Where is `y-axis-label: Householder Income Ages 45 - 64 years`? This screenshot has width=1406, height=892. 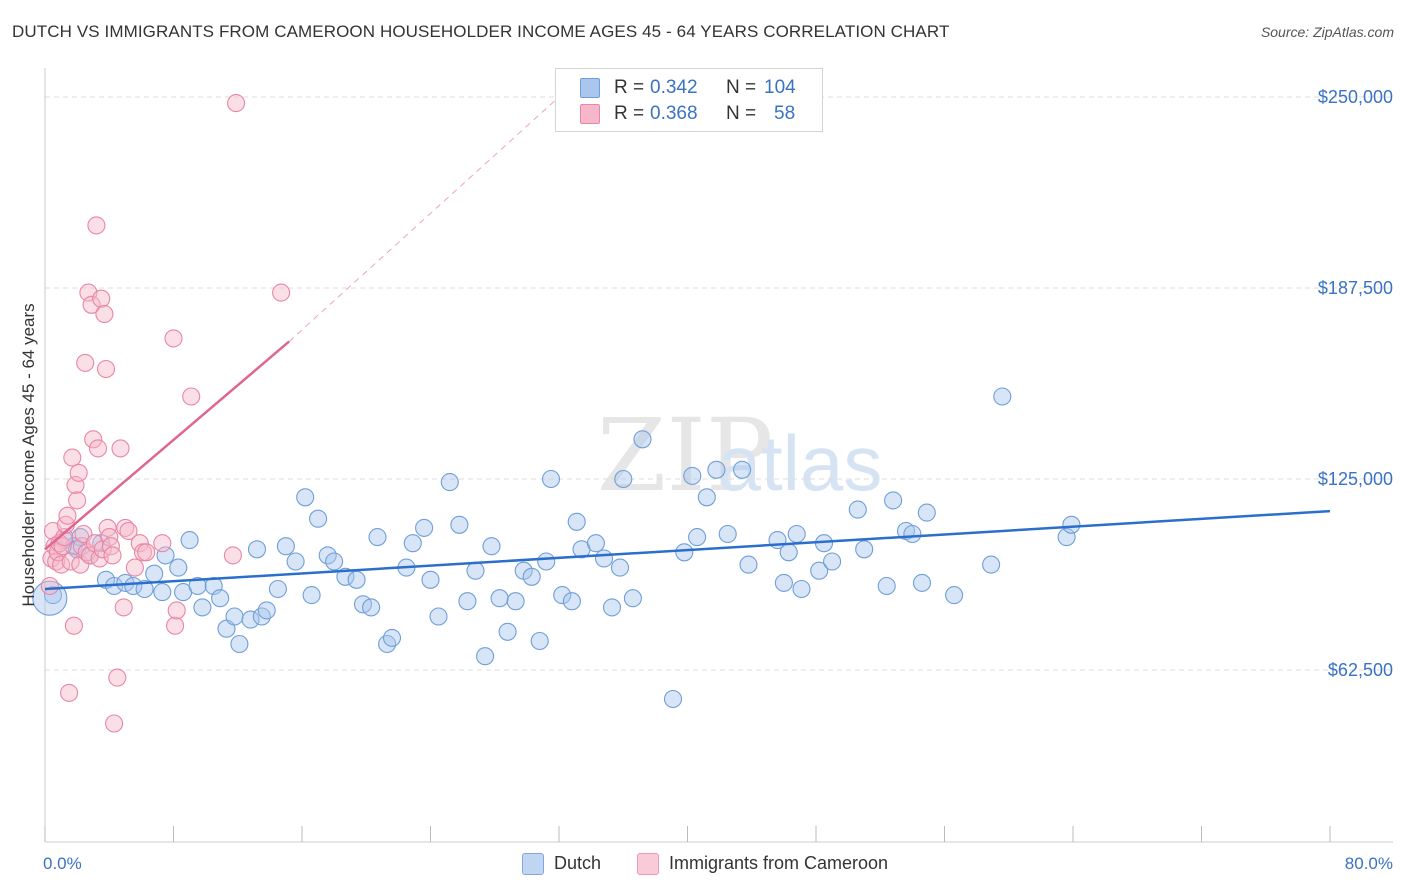
y-axis-label: Householder Income Ages 45 - 64 years is located at coordinates (28, 454).